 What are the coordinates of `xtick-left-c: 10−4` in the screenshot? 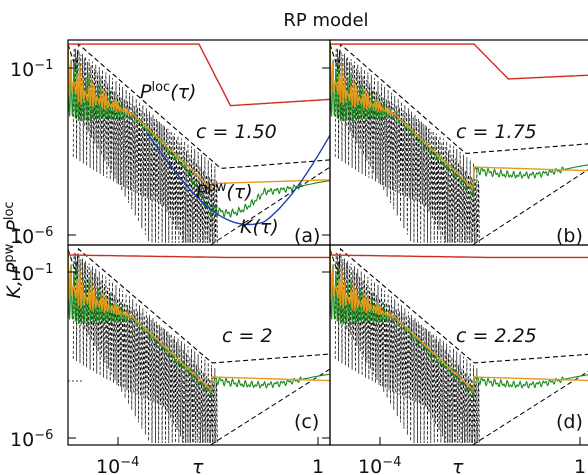 It's located at (117, 465).